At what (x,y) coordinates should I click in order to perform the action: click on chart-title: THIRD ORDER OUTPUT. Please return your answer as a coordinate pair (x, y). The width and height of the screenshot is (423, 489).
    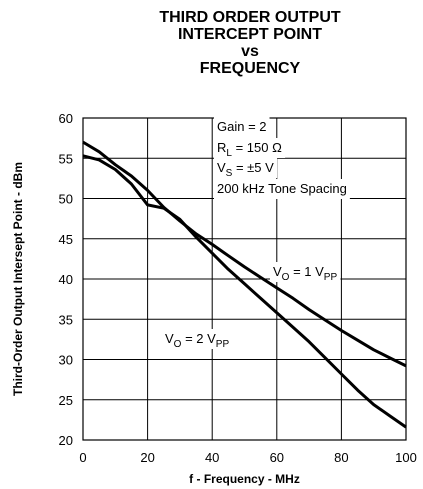
    Looking at the image, I should click on (250, 17).